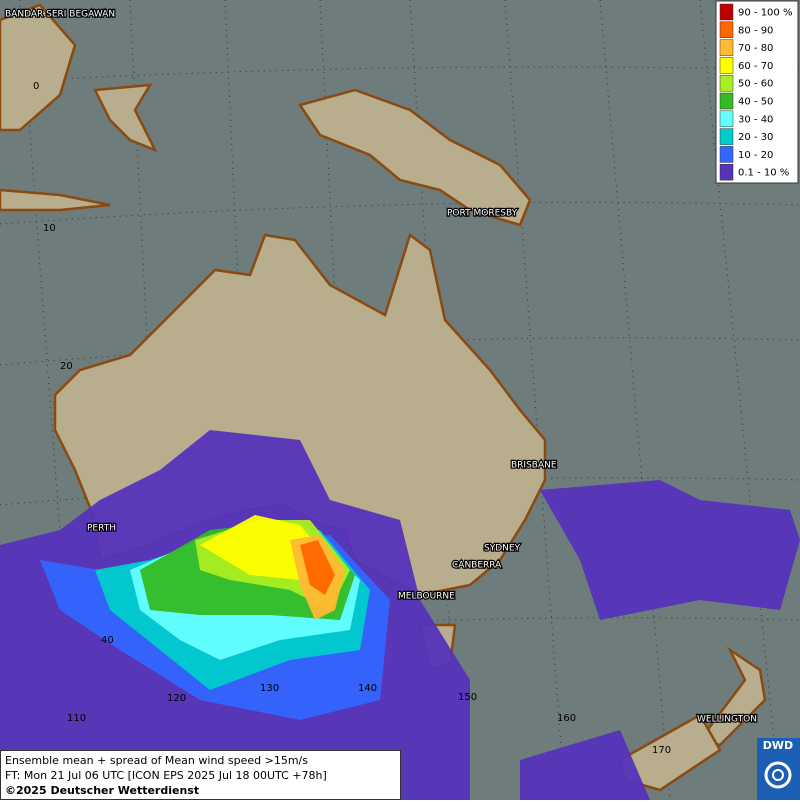  Describe the element at coordinates (755, 155) in the screenshot. I see `legend-label: 10 - 20` at that location.